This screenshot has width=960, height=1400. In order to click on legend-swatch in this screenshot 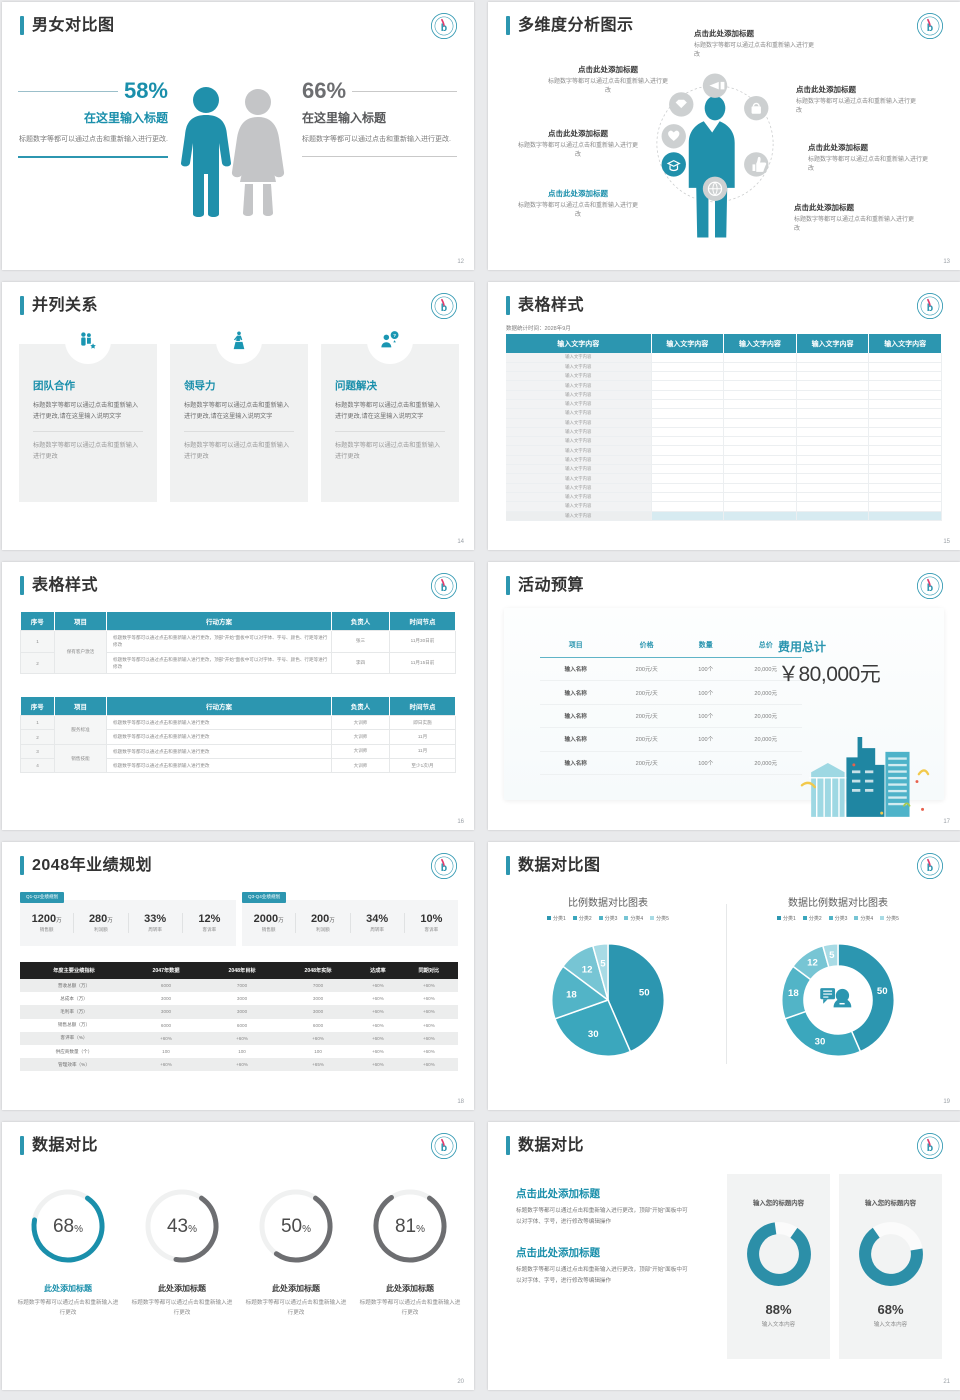, I will do `click(830, 918)`.